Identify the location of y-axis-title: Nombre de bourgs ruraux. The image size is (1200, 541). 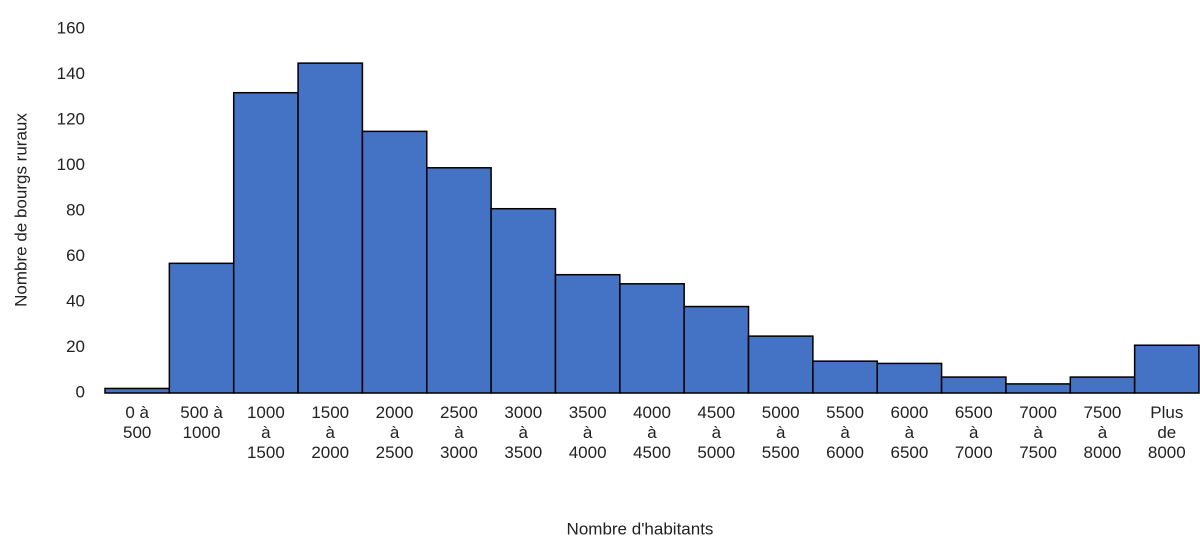
(20, 210).